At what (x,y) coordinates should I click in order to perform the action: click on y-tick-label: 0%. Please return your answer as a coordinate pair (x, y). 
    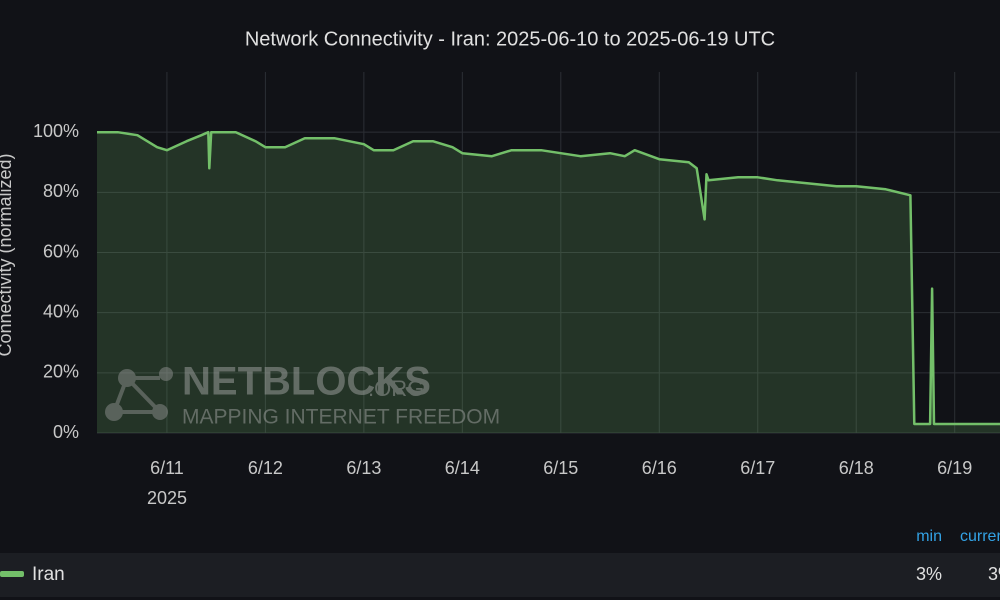
    Looking at the image, I should click on (66, 432).